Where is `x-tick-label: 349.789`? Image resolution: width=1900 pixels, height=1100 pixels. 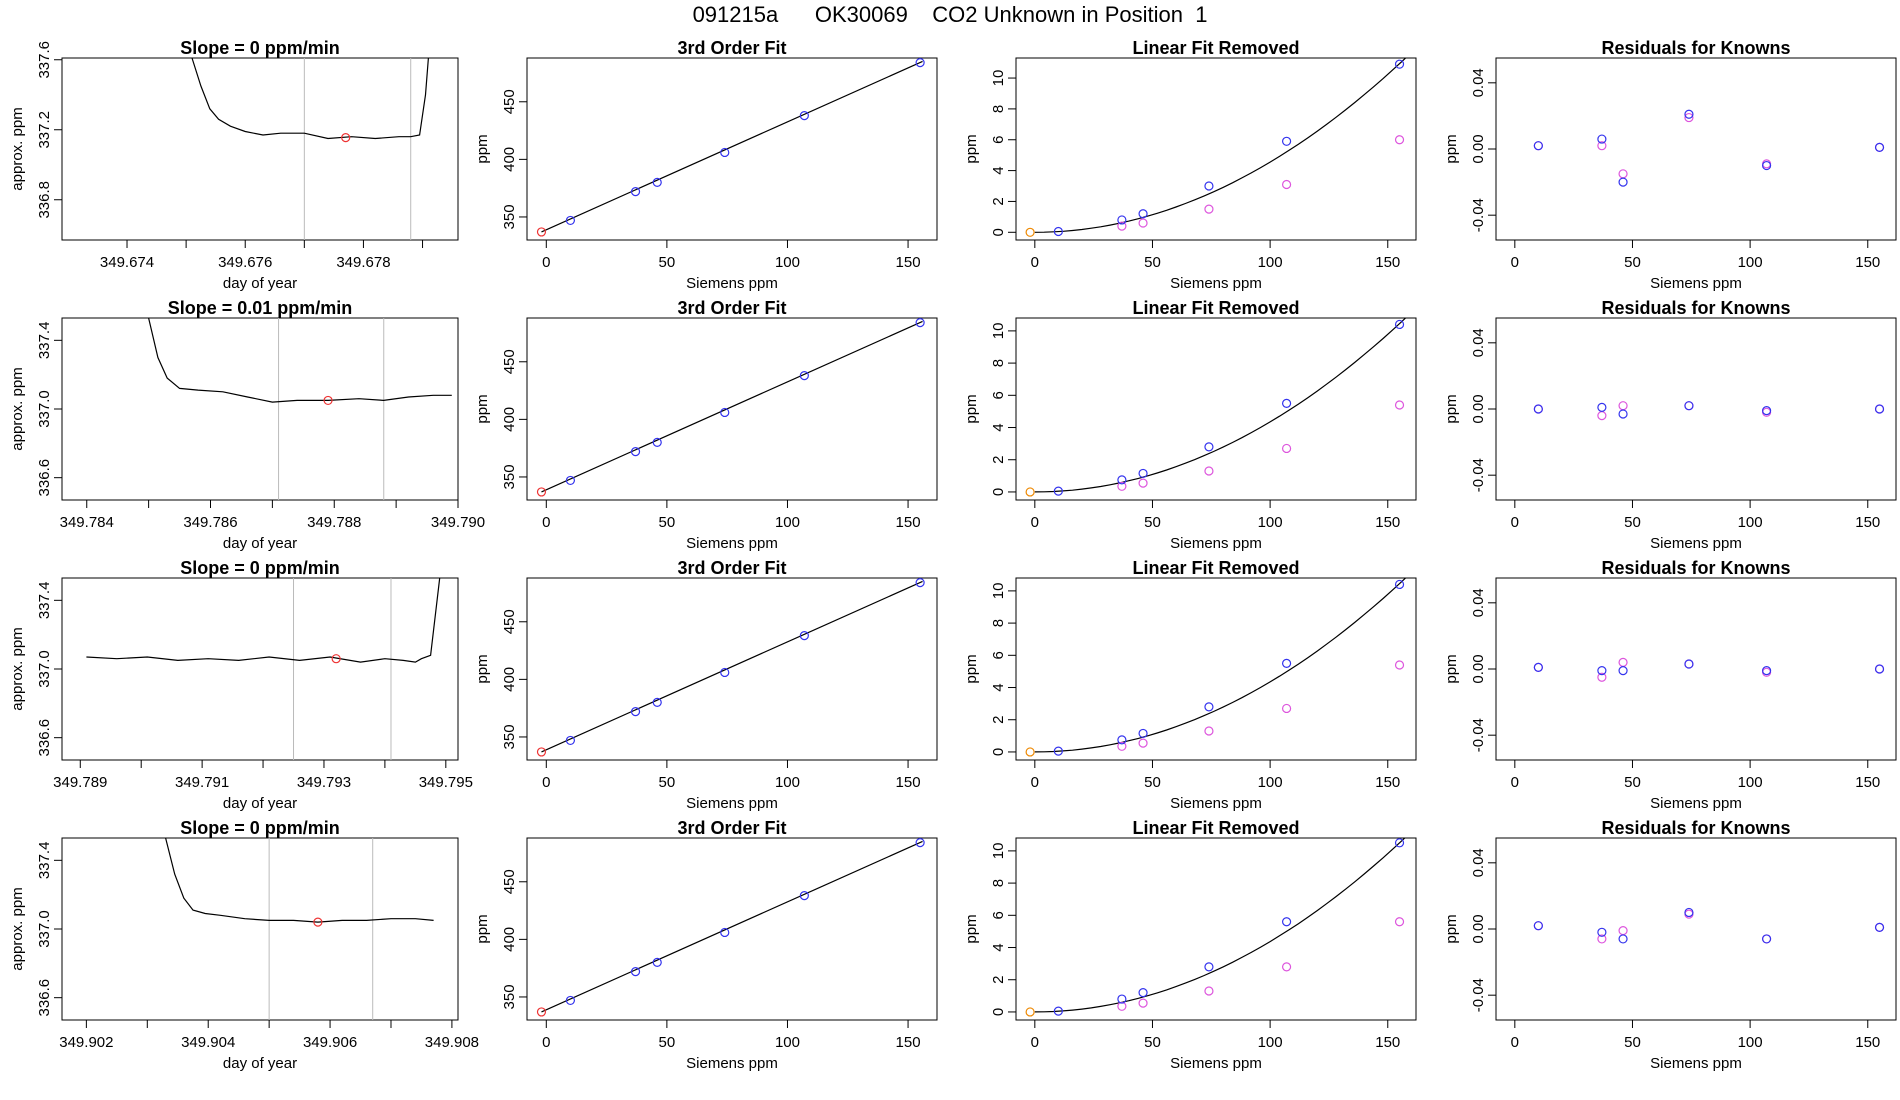 x-tick-label: 349.789 is located at coordinates (80, 782).